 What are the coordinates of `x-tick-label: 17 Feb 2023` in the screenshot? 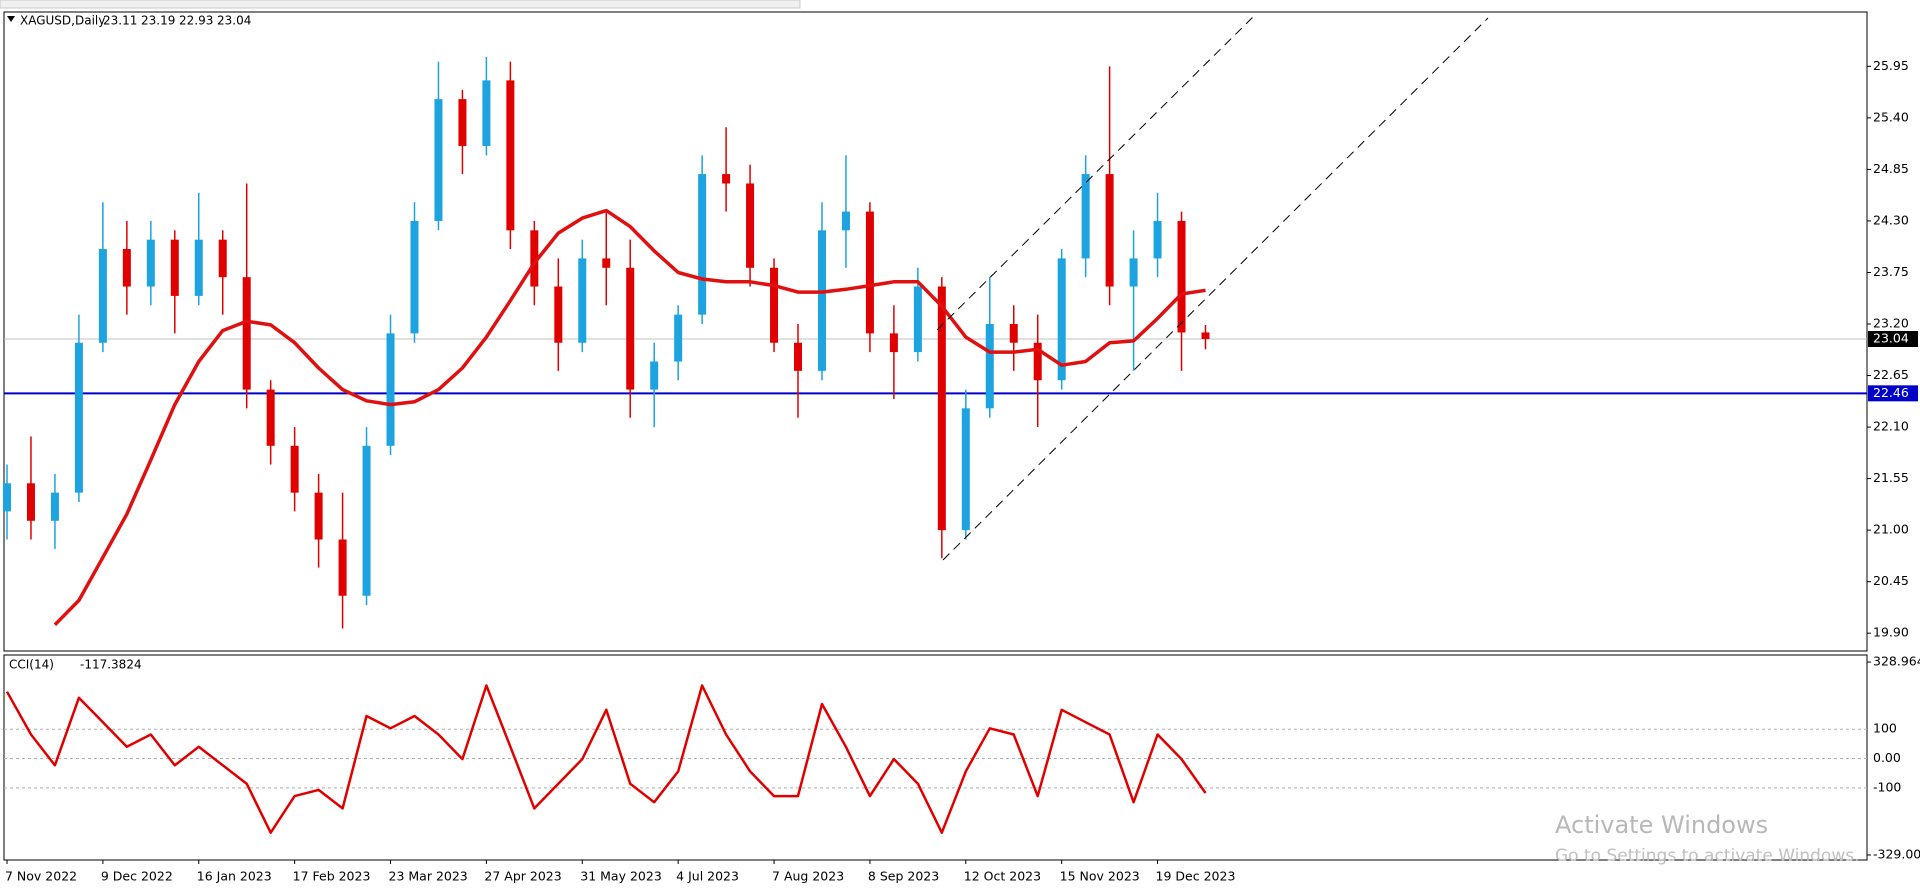 It's located at (332, 876).